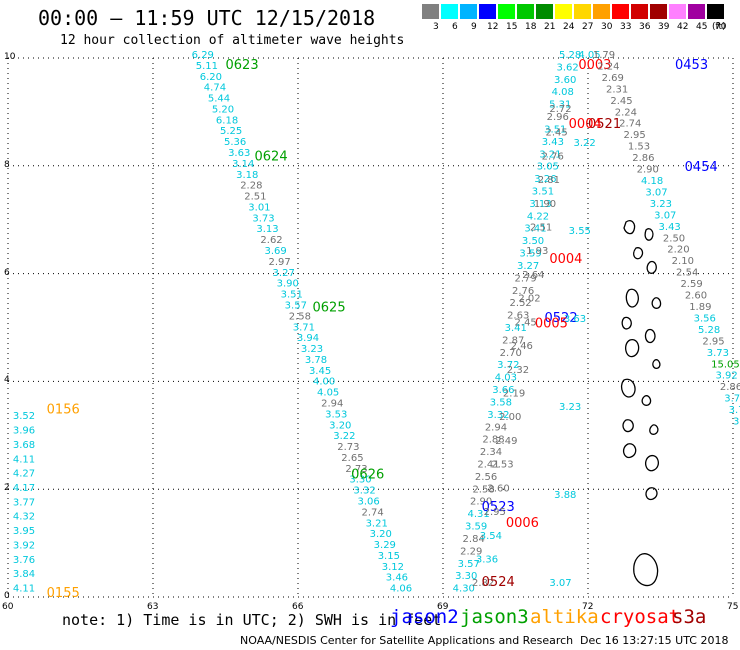 The width and height of the screenshot is (740, 650). I want to click on legend-label: 12, so click(493, 27).